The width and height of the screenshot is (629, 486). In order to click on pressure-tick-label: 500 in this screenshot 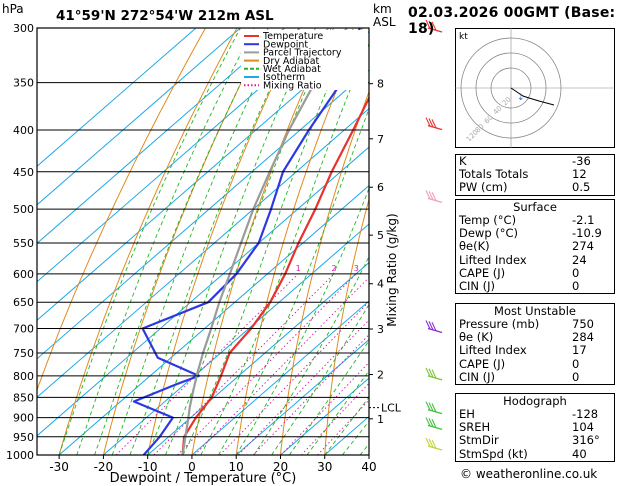, I will do `click(23, 209)`.